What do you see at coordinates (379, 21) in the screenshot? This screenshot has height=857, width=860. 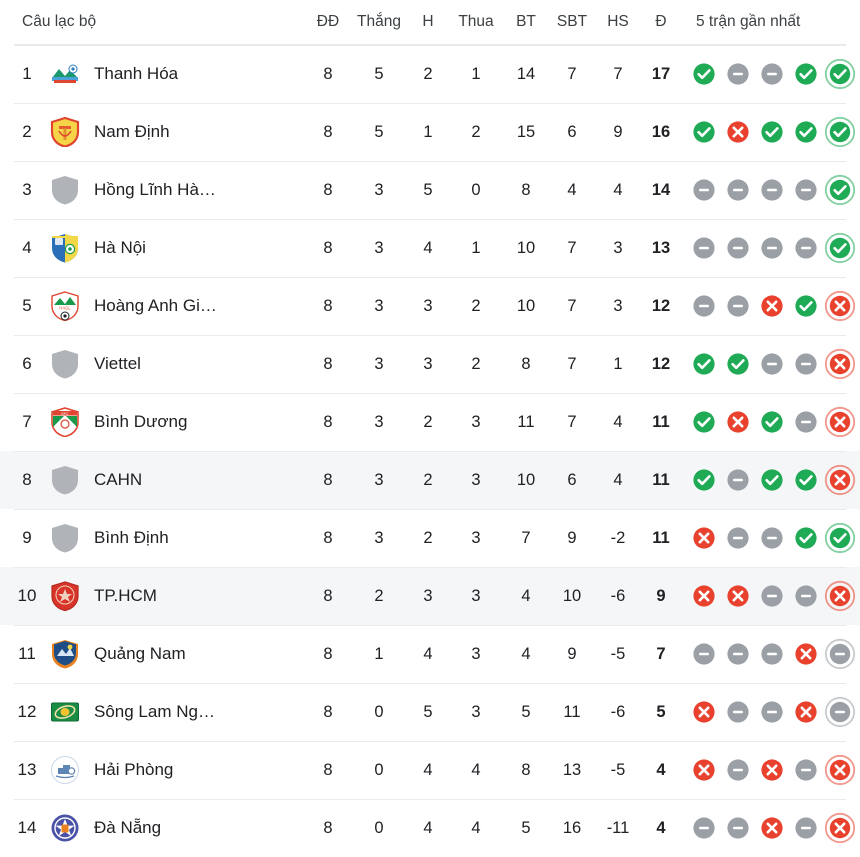 I see `column-header-win: Thắng` at bounding box center [379, 21].